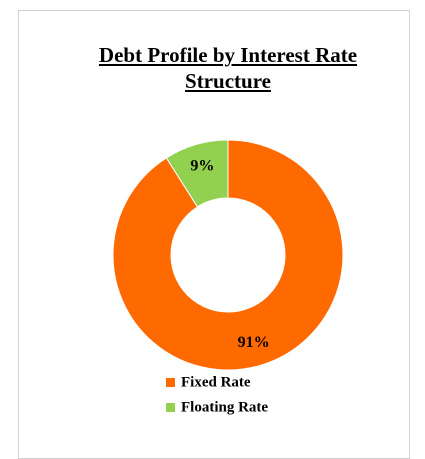 The width and height of the screenshot is (425, 459). I want to click on data-label: 91%, so click(254, 342).